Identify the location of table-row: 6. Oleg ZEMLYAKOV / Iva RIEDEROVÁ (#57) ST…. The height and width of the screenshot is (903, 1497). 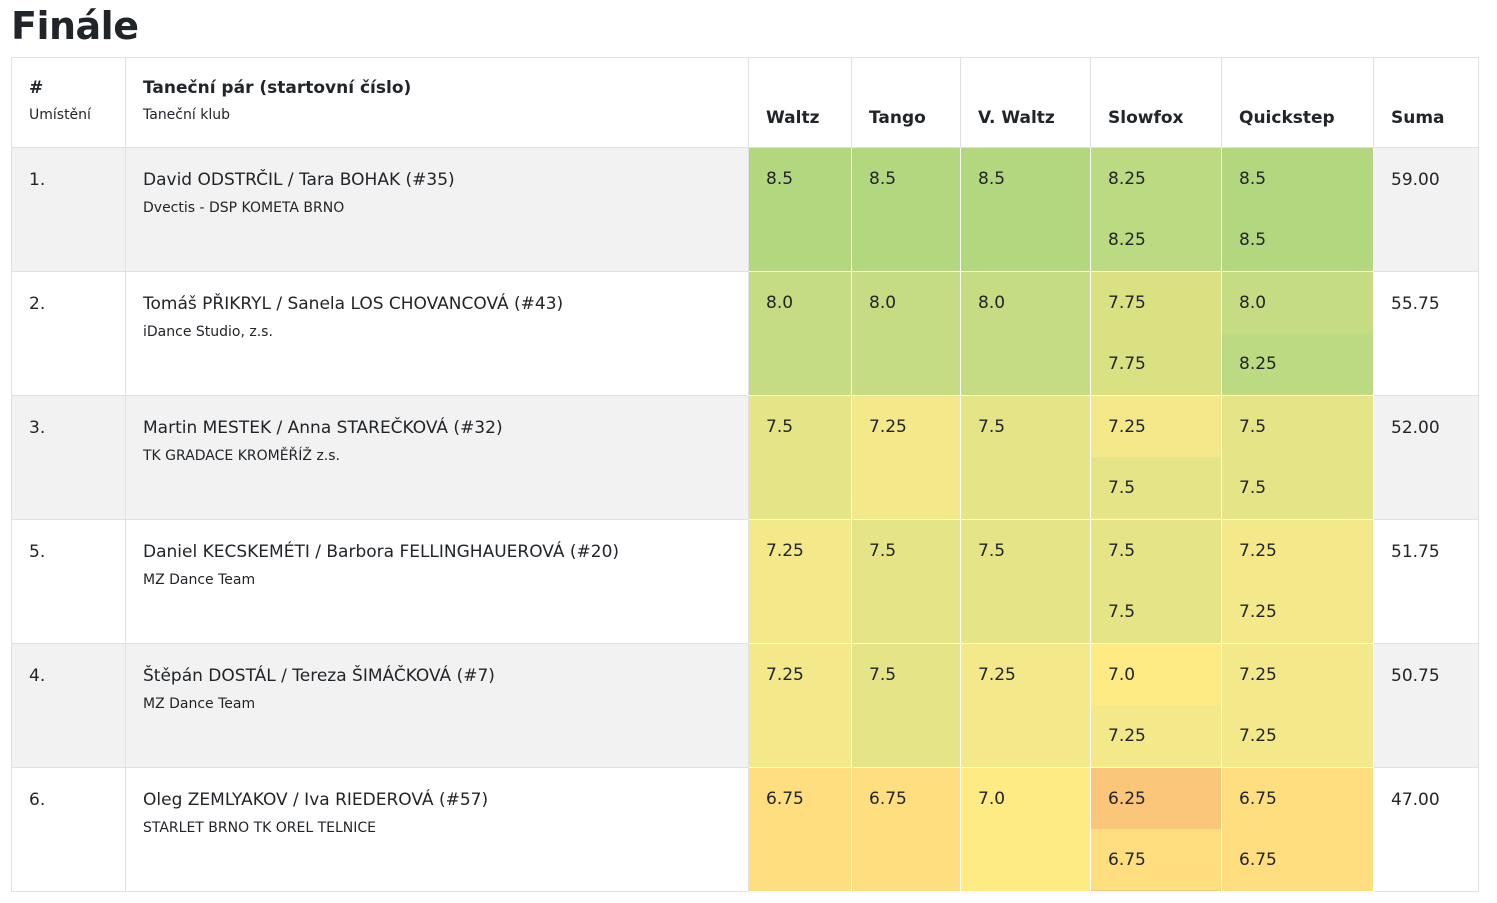
(745, 829).